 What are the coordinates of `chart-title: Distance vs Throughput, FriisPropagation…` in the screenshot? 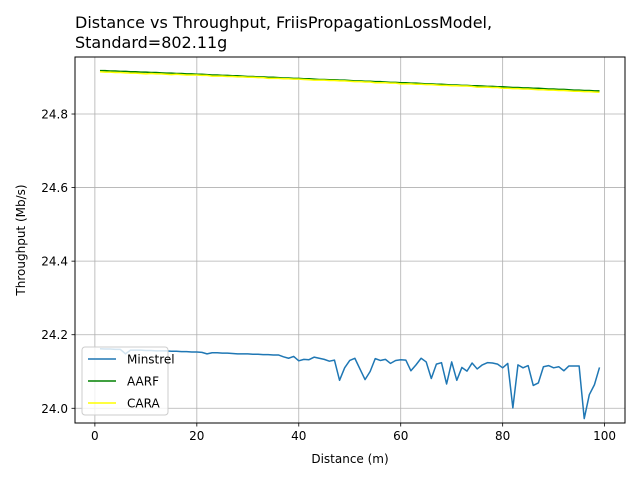 It's located at (284, 32).